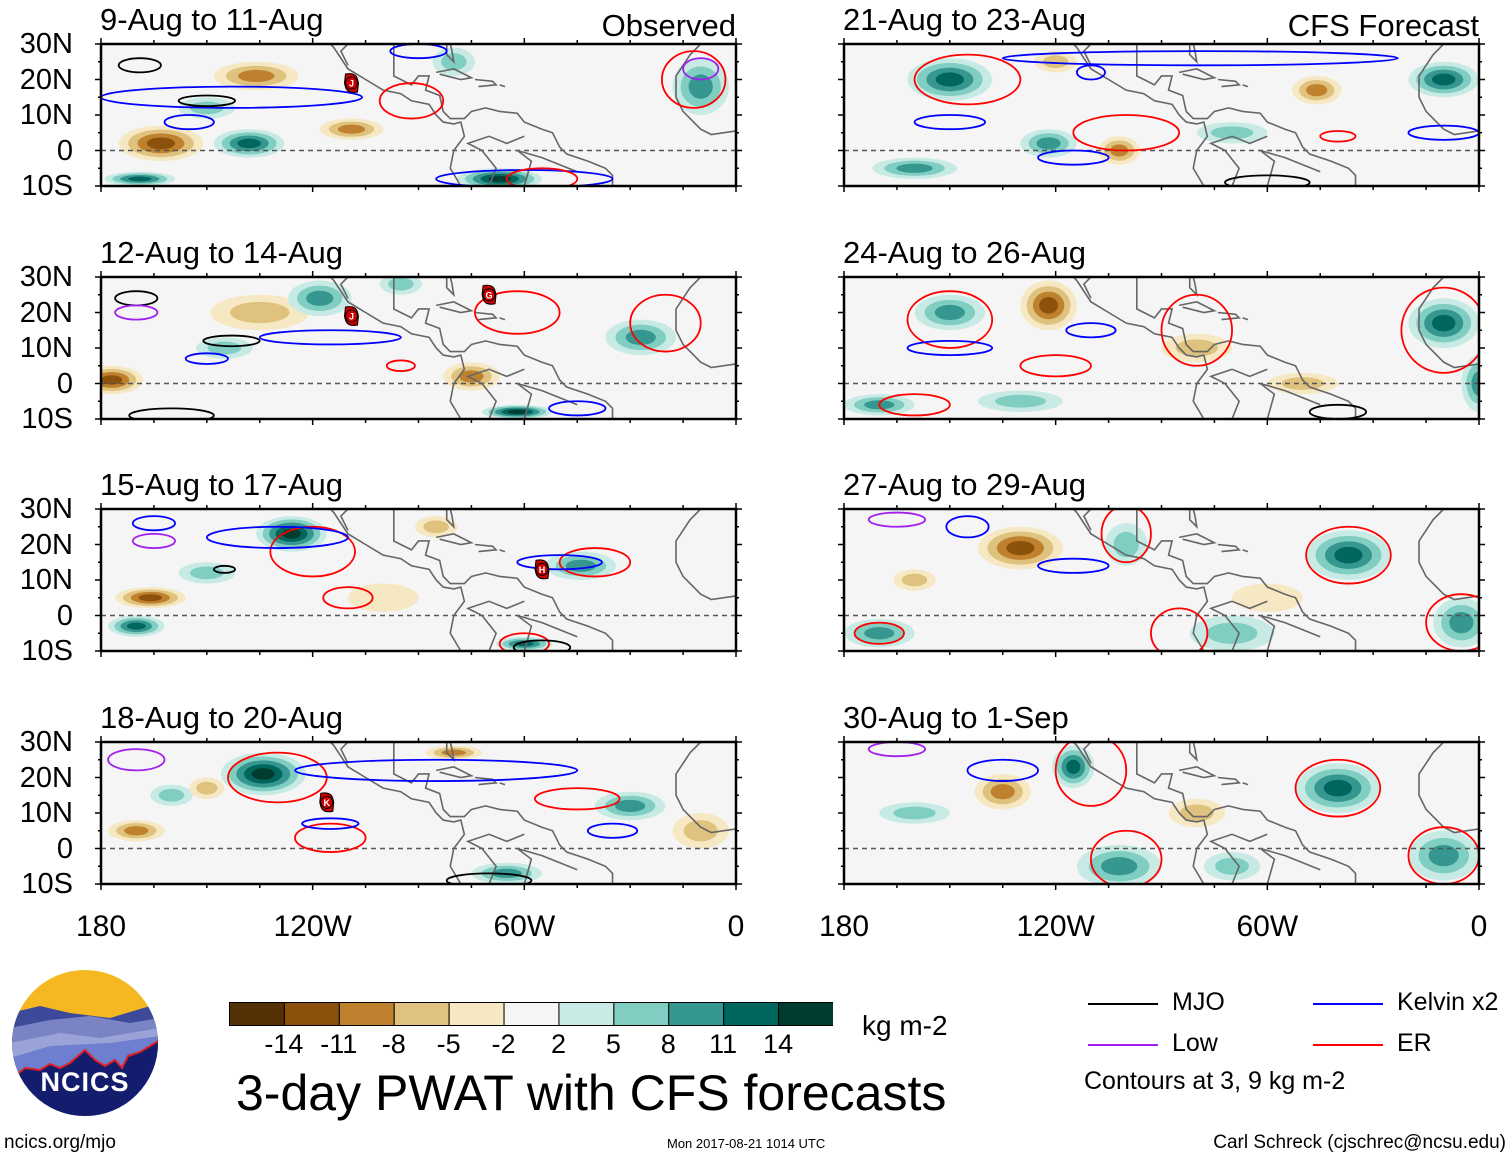  Describe the element at coordinates (101, 926) in the screenshot. I see `lon-tick-label: 180` at that location.